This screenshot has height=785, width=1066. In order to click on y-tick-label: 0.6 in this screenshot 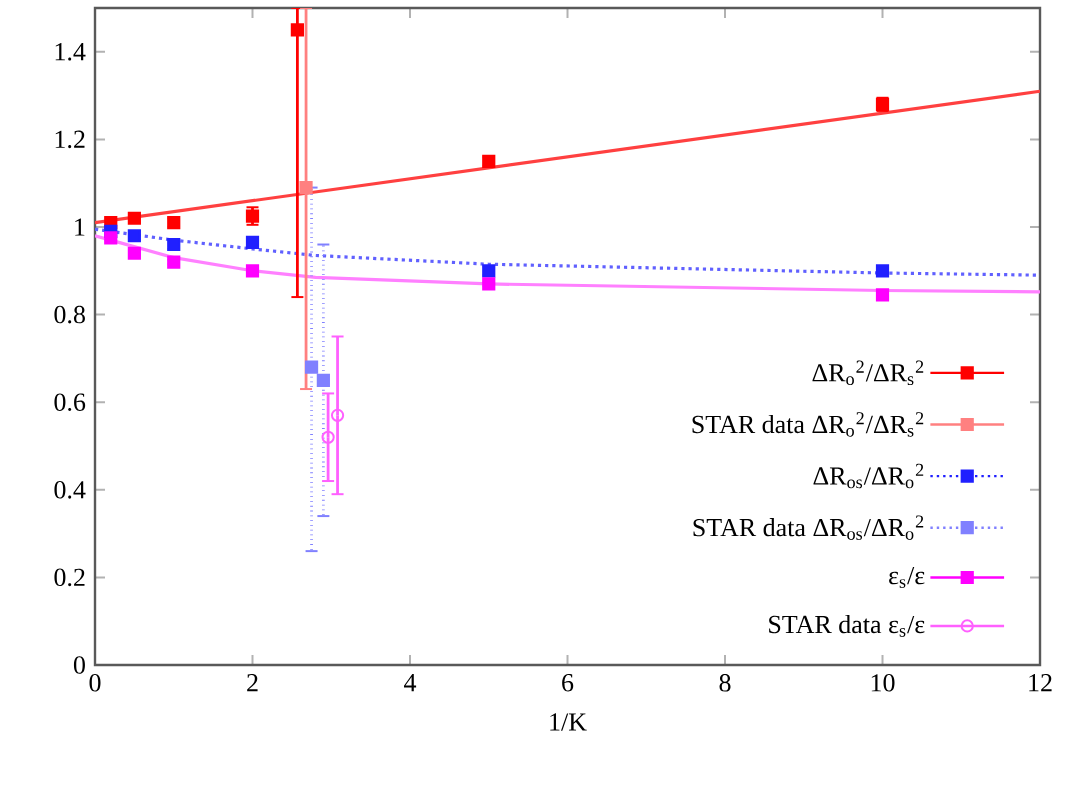, I will do `click(70, 402)`.